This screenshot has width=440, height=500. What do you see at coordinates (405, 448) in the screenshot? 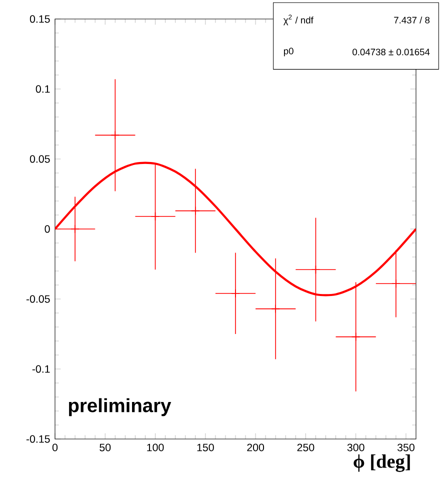
I see `x-tick-label: 350` at bounding box center [405, 448].